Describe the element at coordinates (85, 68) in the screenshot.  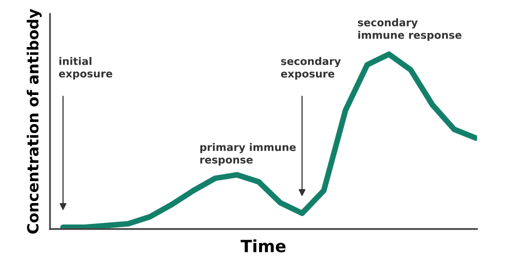
I see `annotation: initial exposure` at that location.